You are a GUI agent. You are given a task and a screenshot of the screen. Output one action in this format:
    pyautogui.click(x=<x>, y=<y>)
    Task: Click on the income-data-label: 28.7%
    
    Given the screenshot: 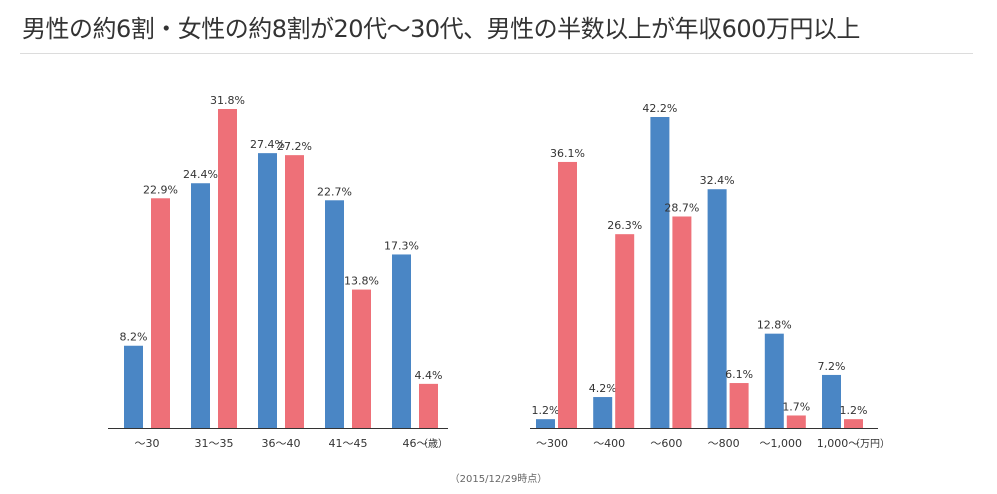 What is the action you would take?
    pyautogui.click(x=681, y=207)
    